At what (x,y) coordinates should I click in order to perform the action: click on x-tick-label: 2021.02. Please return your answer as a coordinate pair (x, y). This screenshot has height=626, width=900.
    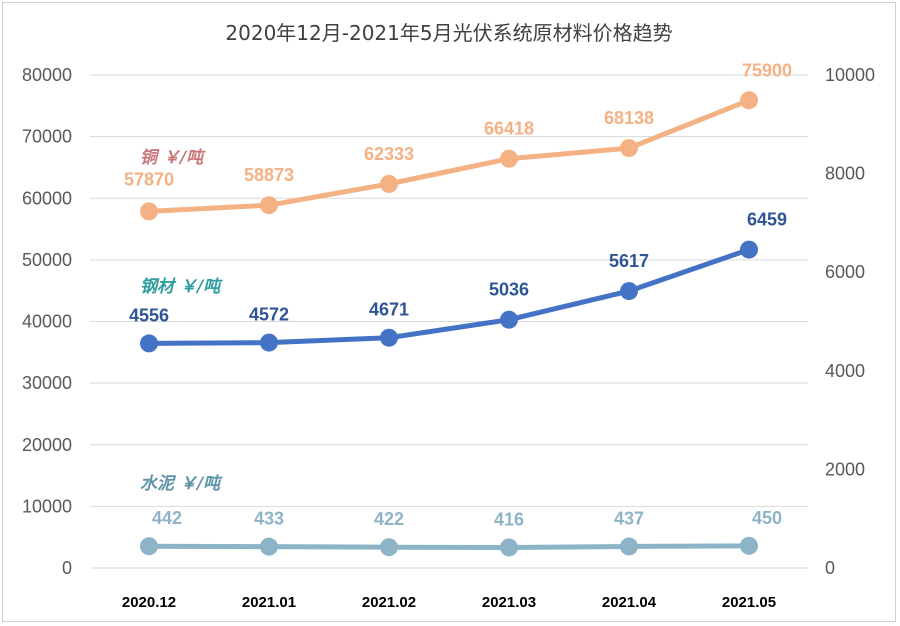
    Looking at the image, I should click on (389, 602).